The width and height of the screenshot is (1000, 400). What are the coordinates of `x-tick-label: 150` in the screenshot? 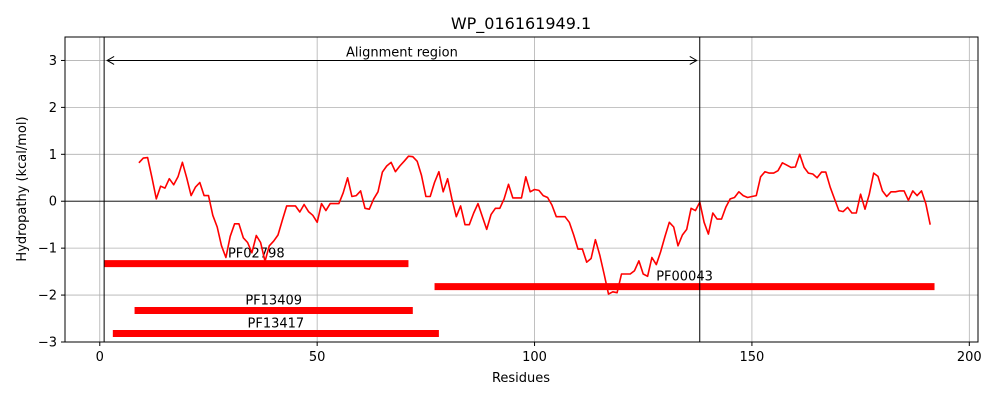 It's located at (752, 357).